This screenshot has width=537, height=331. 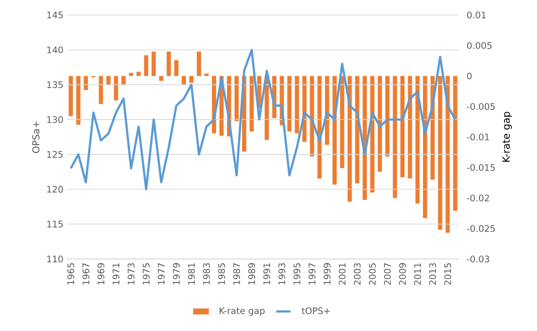 I want to click on x-tick-label: 2005, so click(x=372, y=274).